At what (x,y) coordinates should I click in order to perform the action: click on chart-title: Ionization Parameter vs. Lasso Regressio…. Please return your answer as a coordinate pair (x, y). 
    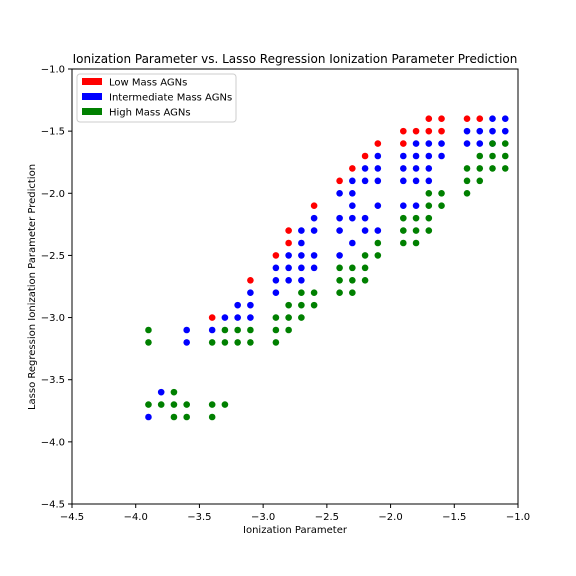
    Looking at the image, I should click on (295, 59).